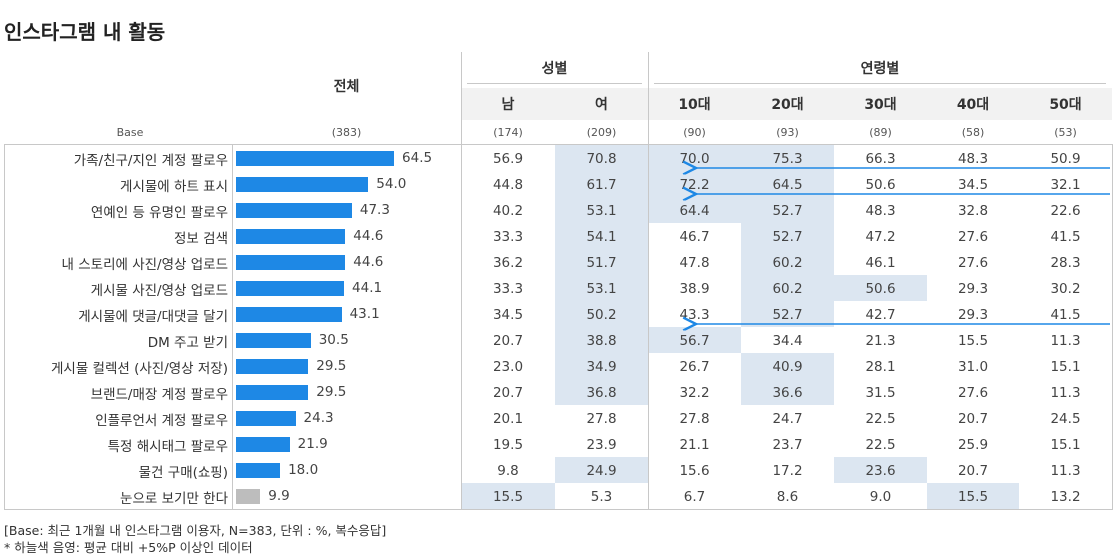 Image resolution: width=1119 pixels, height=558 pixels. What do you see at coordinates (1065, 367) in the screenshot?
I see `table-cell: 15.1` at bounding box center [1065, 367].